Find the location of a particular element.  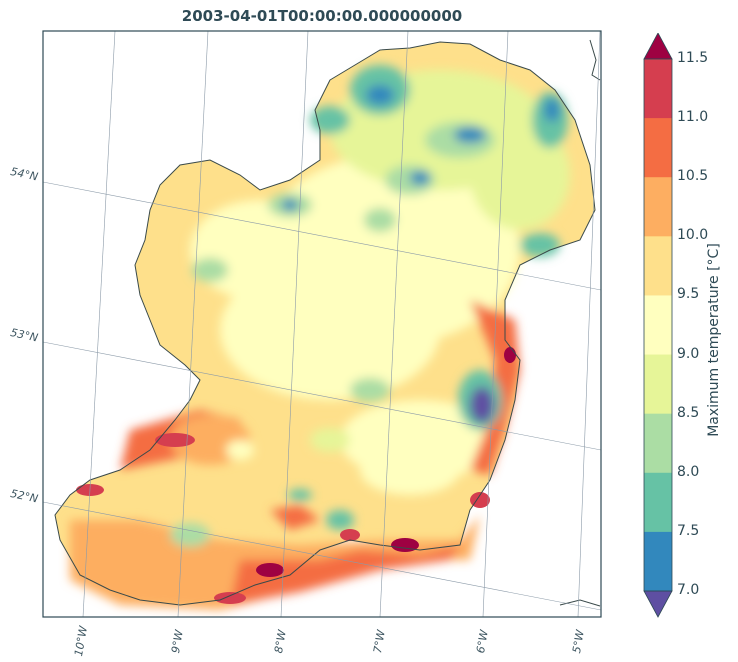

colorbar-tick-label: 8.0 is located at coordinates (688, 471).